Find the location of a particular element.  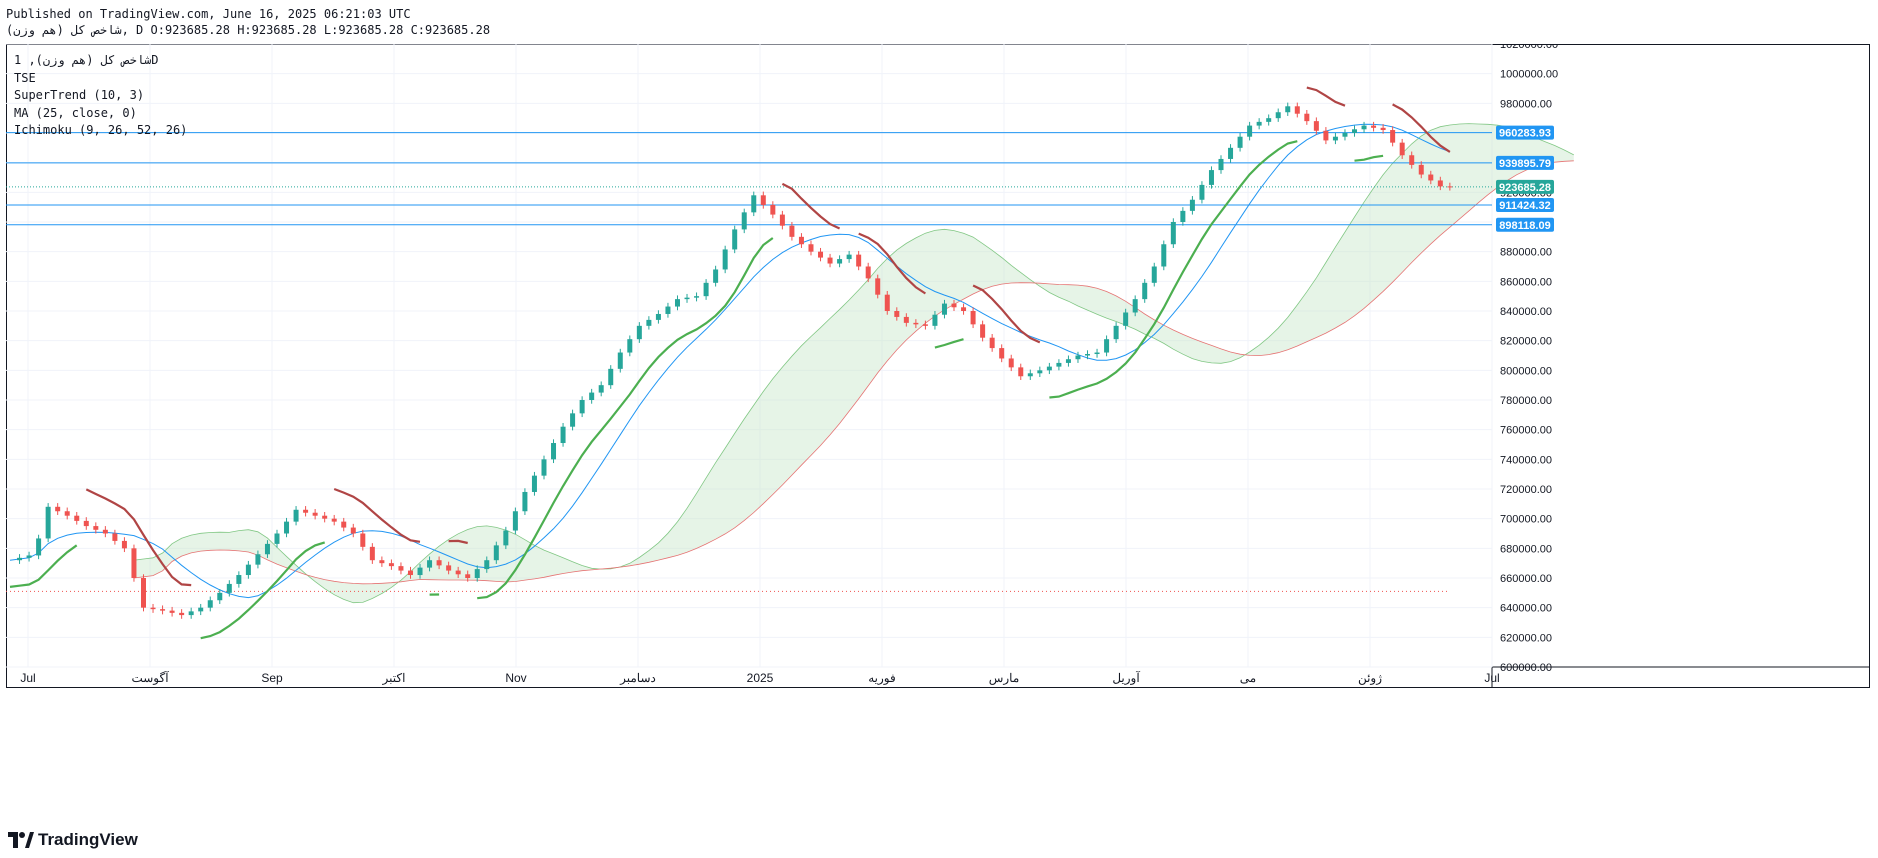

x-tick-label: Sep is located at coordinates (272, 678).